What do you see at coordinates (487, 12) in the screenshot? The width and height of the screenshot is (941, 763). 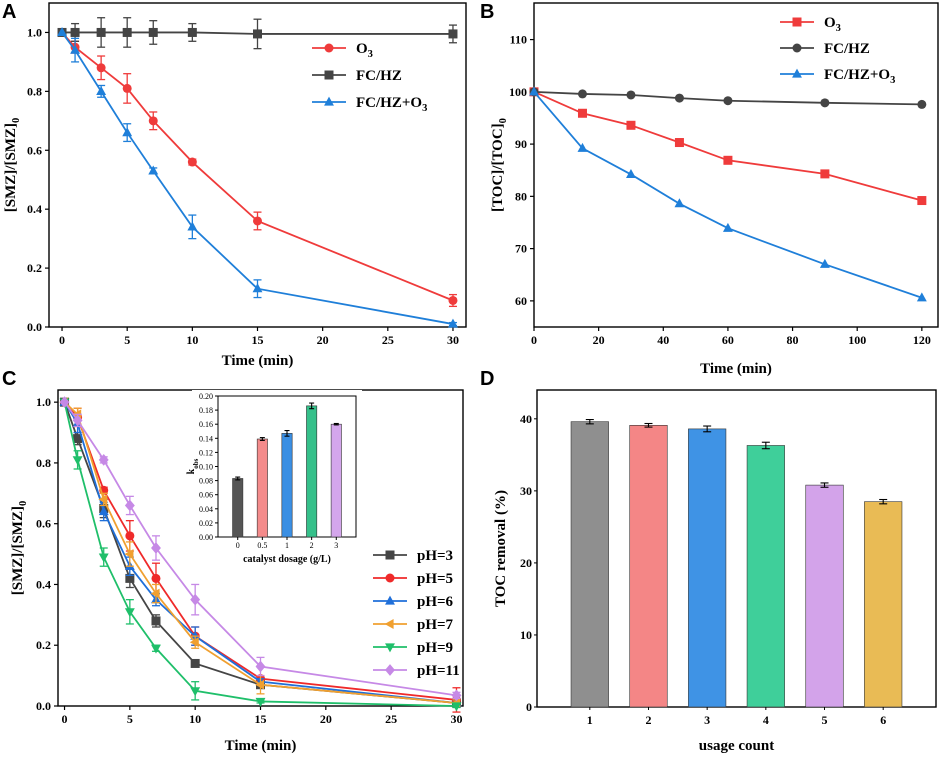 I see `panel-letter-b: B` at bounding box center [487, 12].